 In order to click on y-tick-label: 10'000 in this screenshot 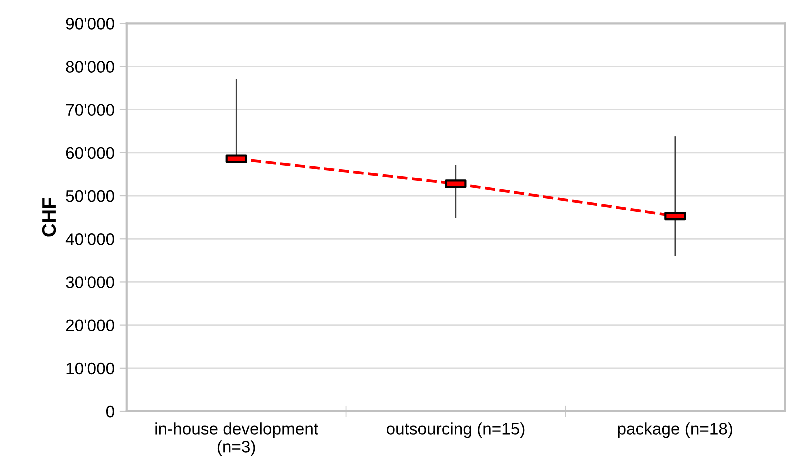, I will do `click(90, 368)`.